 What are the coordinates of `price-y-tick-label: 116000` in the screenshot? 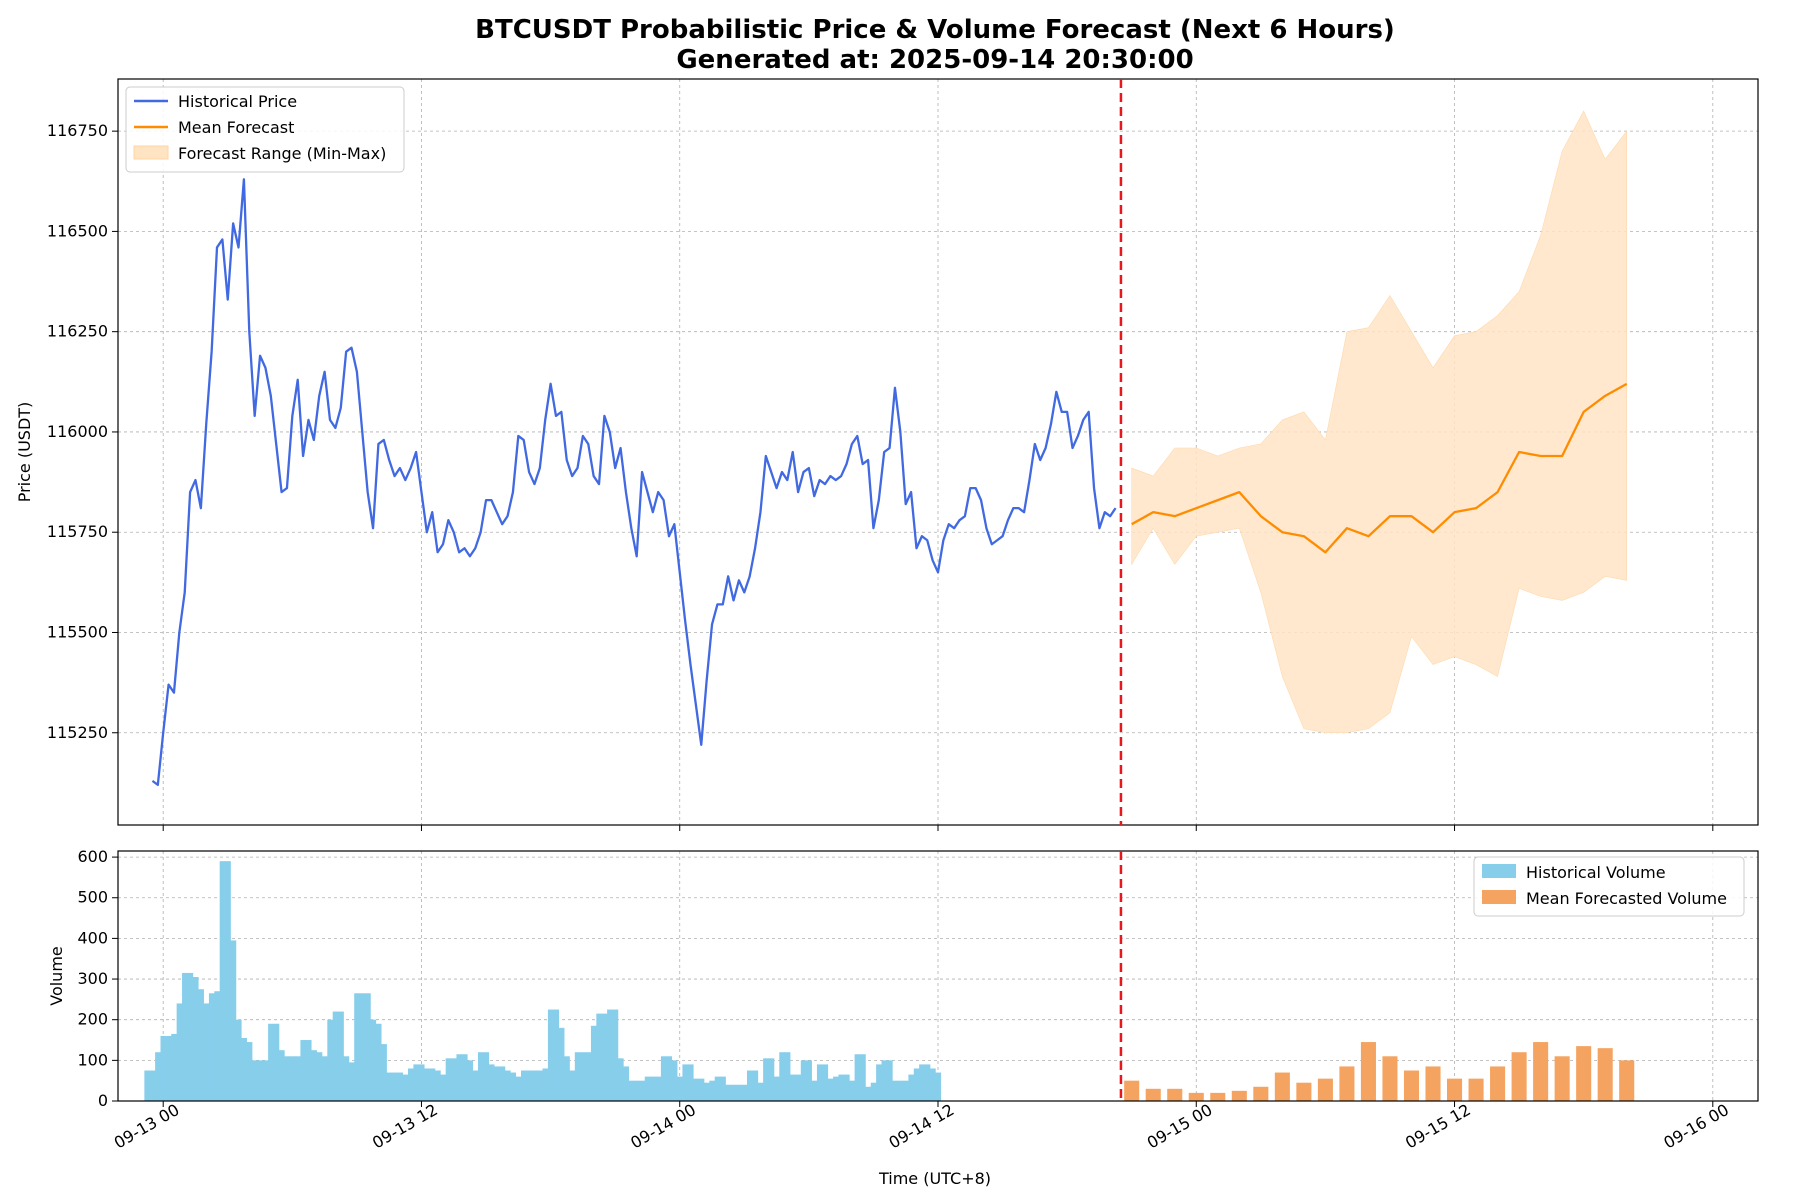 It's located at (77, 431).